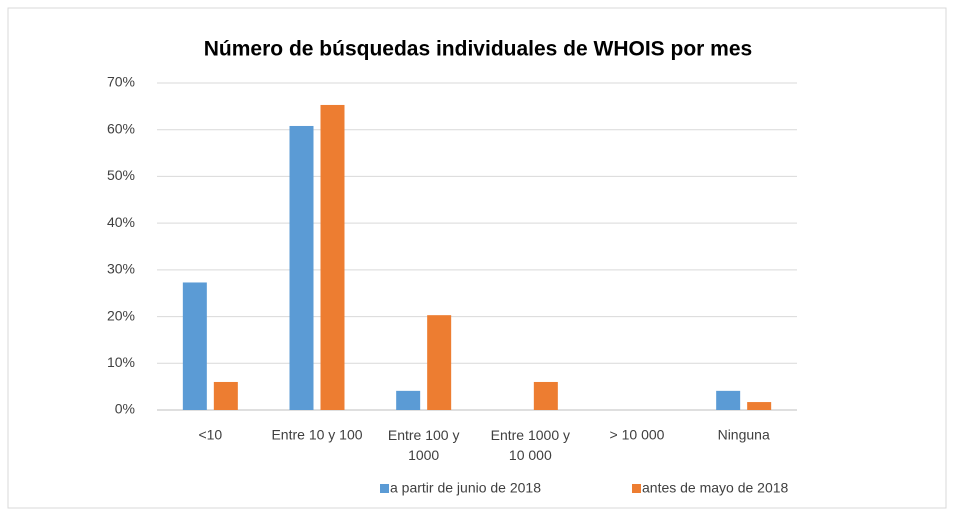 This screenshot has height=512, width=956. I want to click on legend-label: antes de mayo de 2018, so click(715, 488).